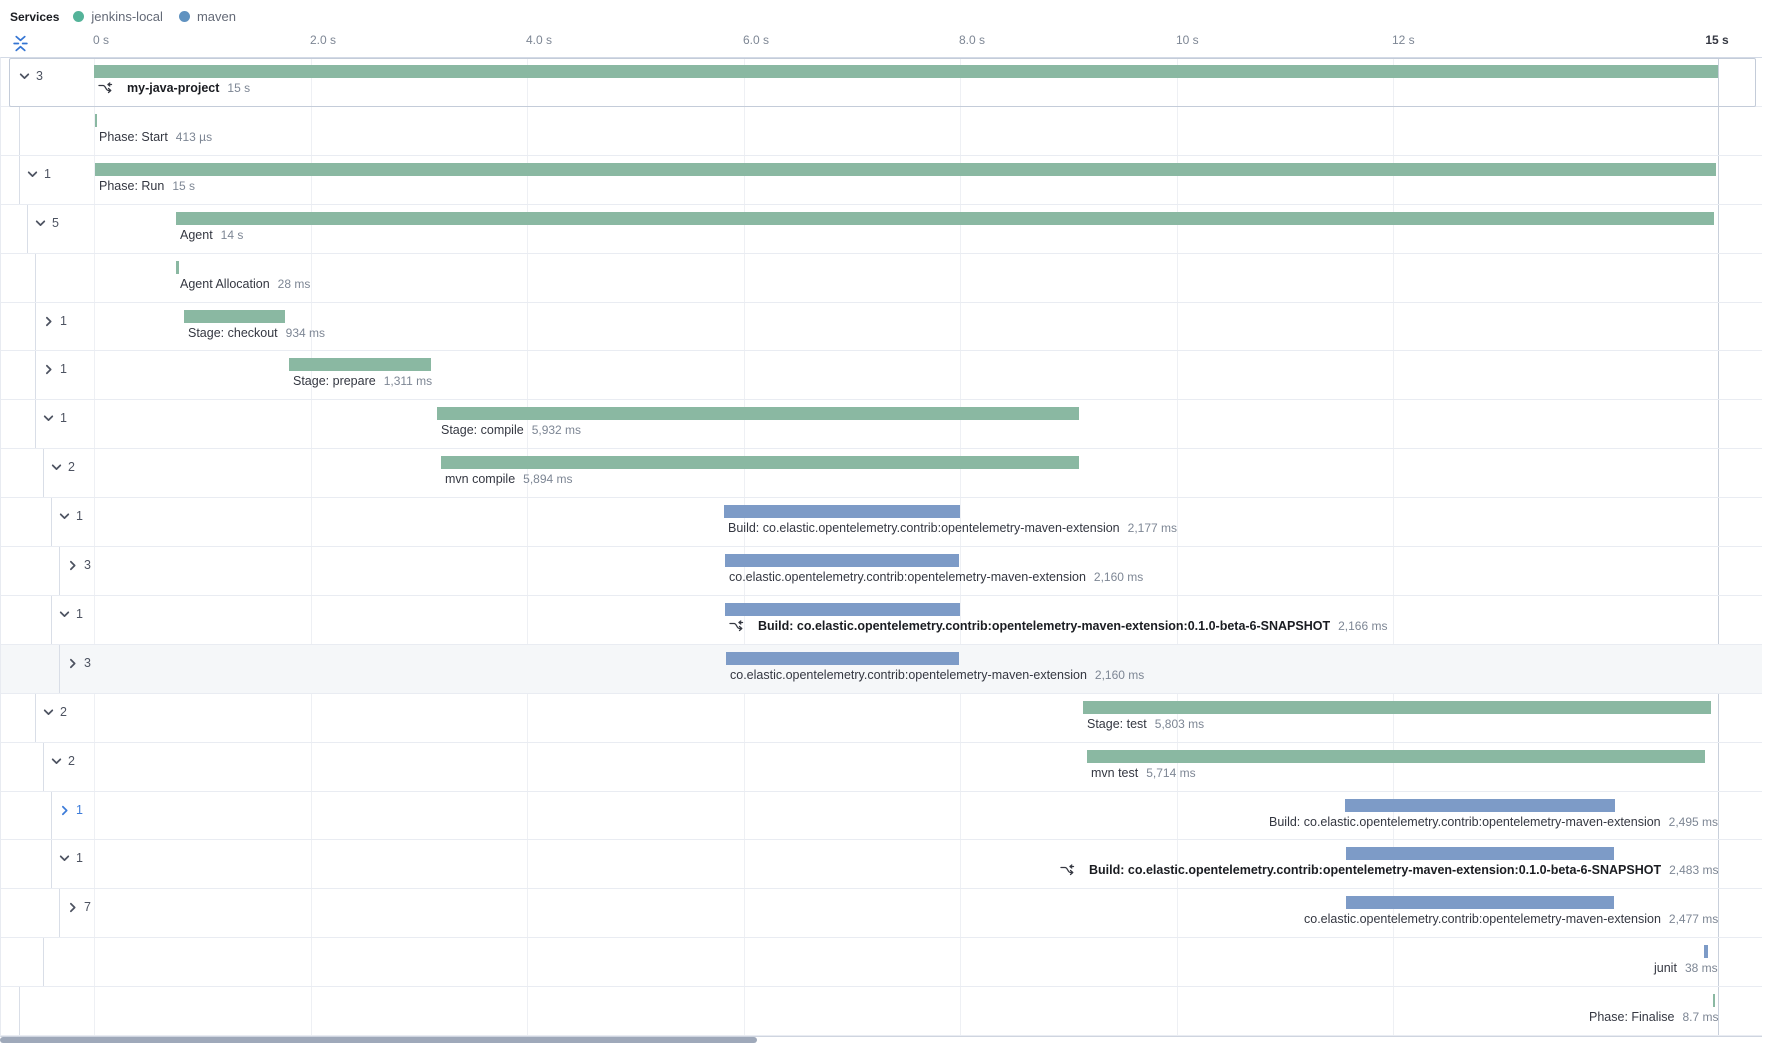 The image size is (1766, 1052). What do you see at coordinates (881, 962) in the screenshot?
I see `waterfall-row: junit 38 ms` at bounding box center [881, 962].